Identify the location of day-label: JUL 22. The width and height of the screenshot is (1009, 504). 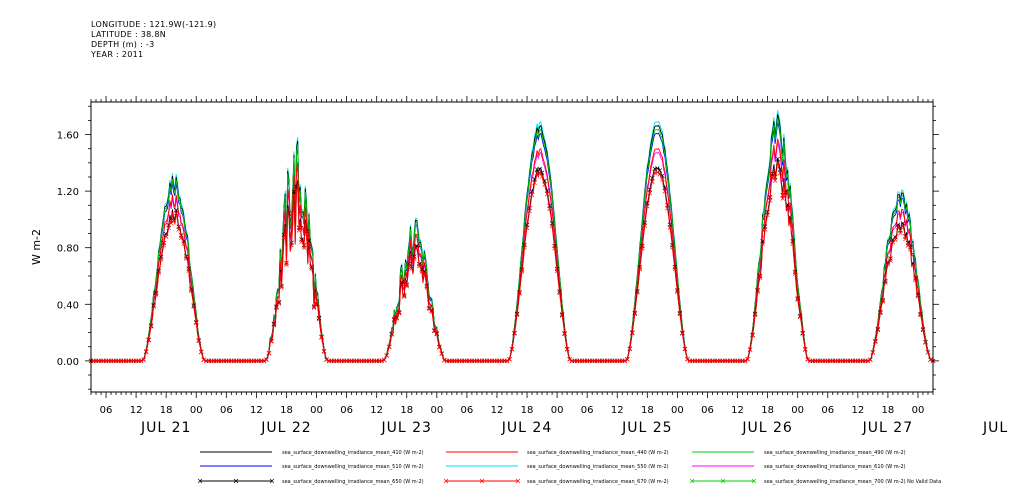
(285, 428).